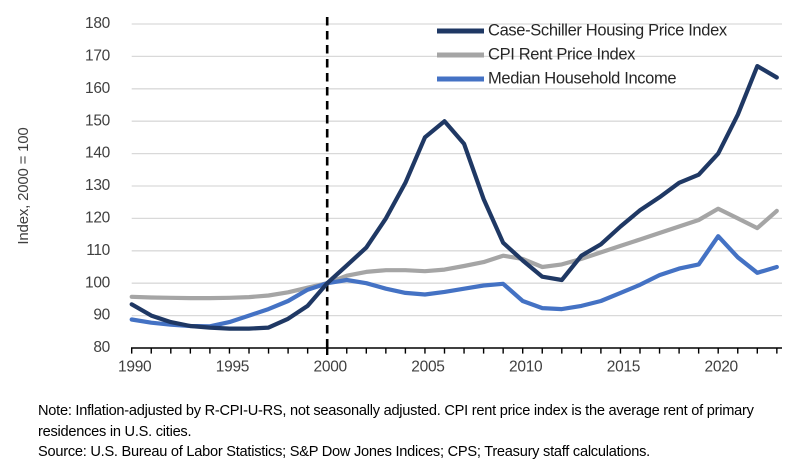 The height and width of the screenshot is (474, 802). Describe the element at coordinates (101, 347) in the screenshot. I see `y-tick-label: 80` at that location.